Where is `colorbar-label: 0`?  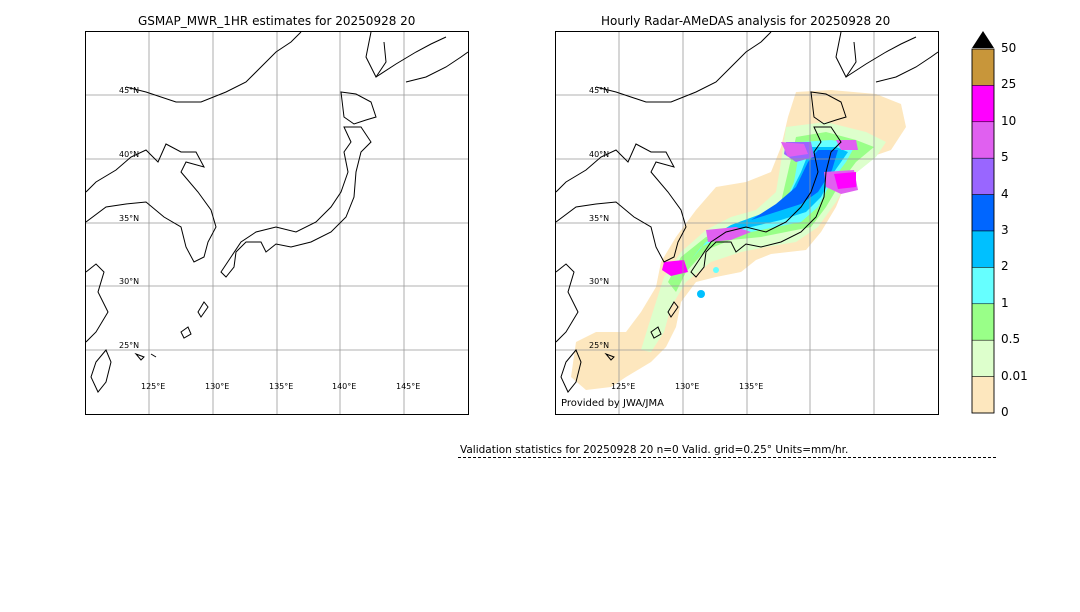
colorbar-label: 0 is located at coordinates (1005, 412).